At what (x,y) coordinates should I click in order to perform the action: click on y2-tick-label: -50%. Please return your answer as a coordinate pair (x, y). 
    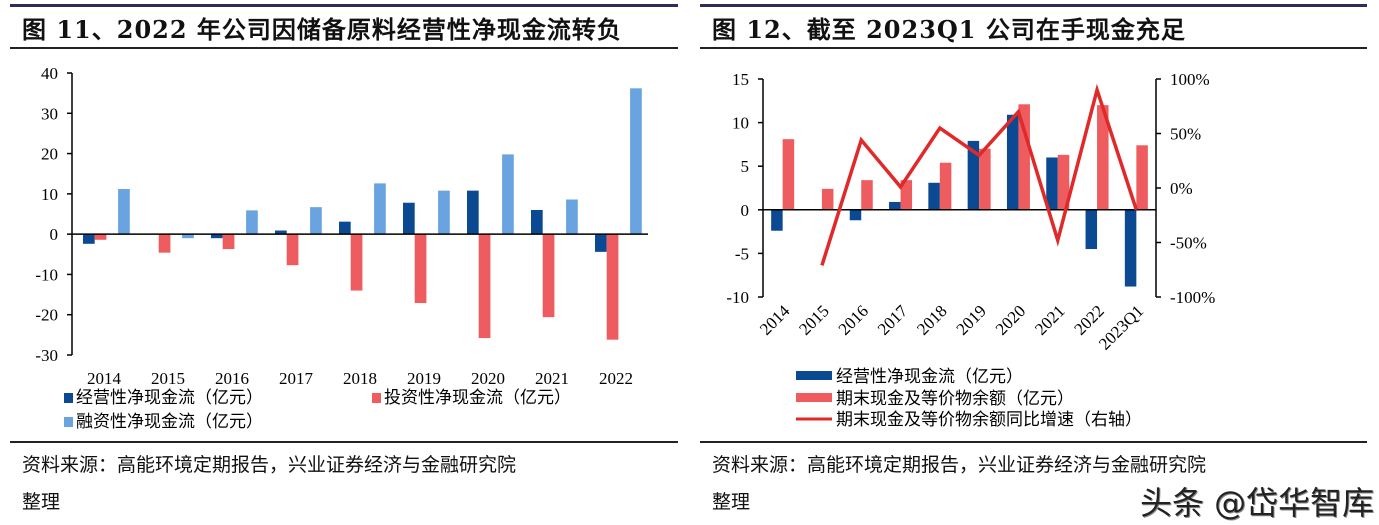
    Looking at the image, I should click on (1188, 243).